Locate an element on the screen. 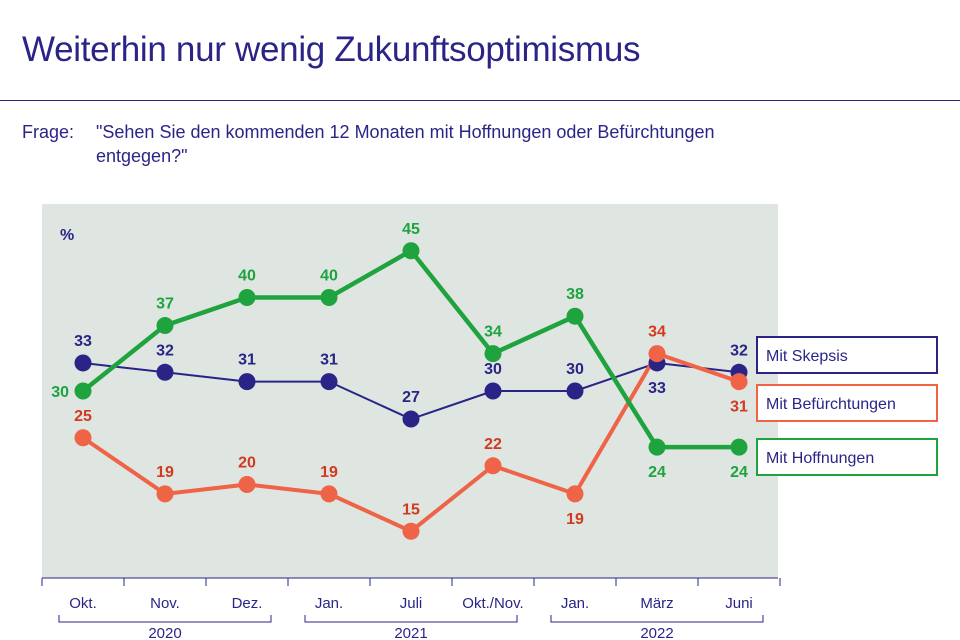 This screenshot has width=960, height=640. legend-label: Mit Hoffnungen is located at coordinates (820, 458).